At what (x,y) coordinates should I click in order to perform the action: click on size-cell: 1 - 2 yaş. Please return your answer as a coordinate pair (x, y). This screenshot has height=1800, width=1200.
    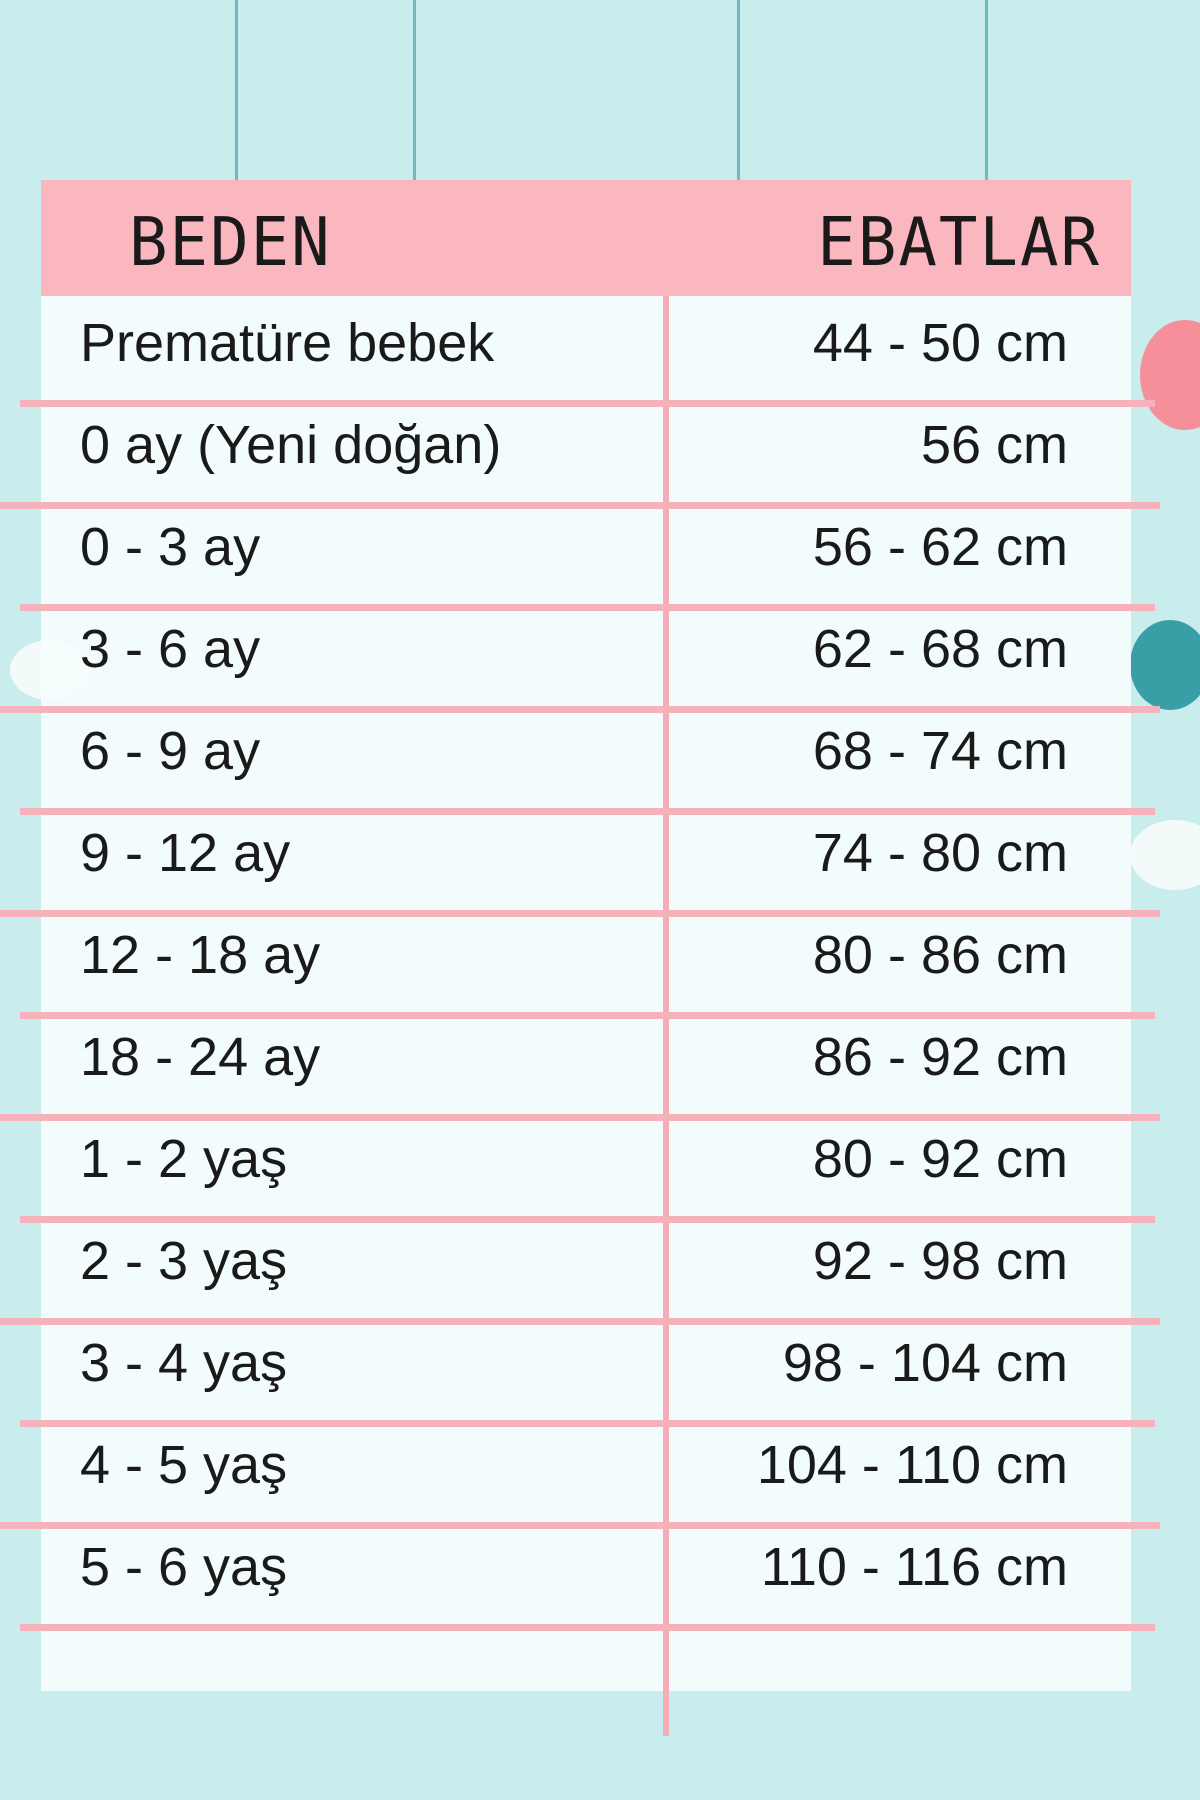
    Looking at the image, I should click on (184, 1159).